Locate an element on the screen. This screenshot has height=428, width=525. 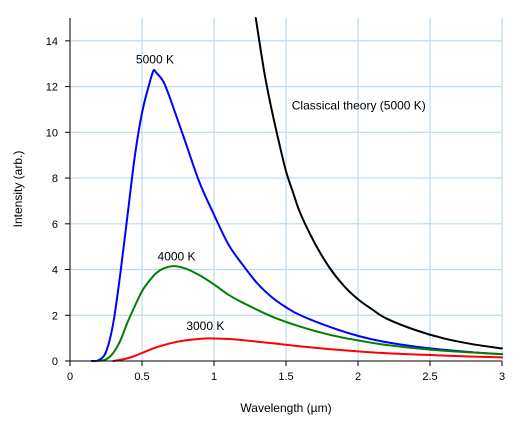
x-tick-label: 1.5 is located at coordinates (285, 377).